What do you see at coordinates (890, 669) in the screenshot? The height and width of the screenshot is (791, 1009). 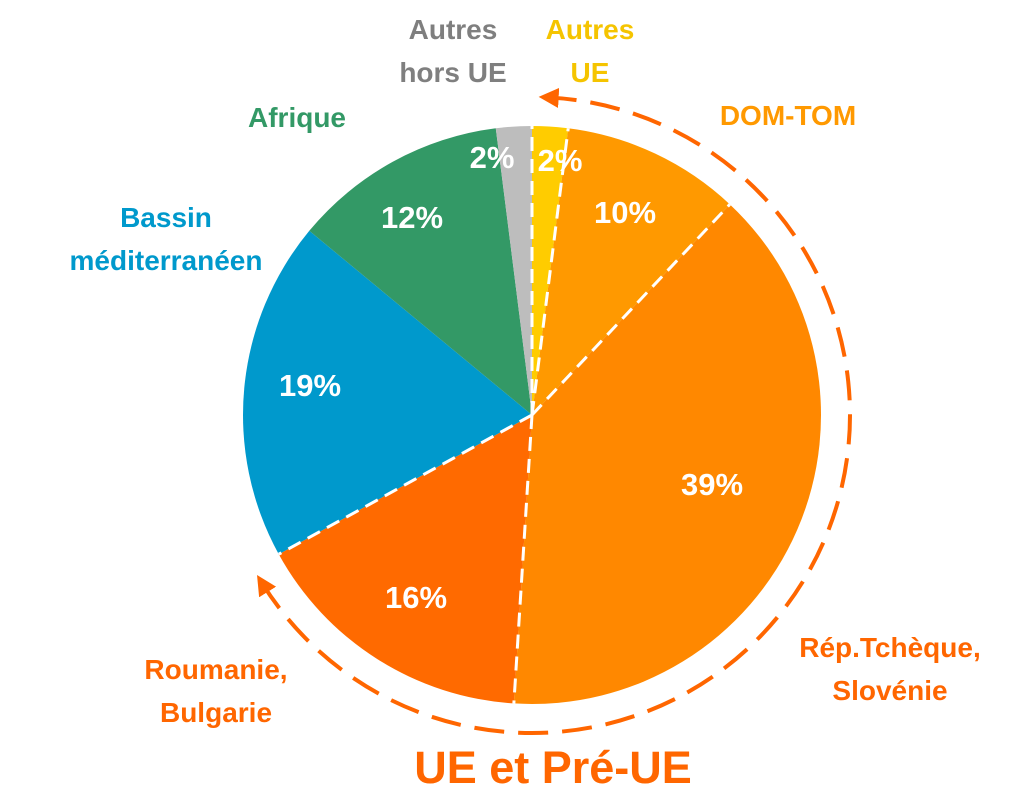 I see `category-label: Rép.Tchèque, Slovénie` at bounding box center [890, 669].